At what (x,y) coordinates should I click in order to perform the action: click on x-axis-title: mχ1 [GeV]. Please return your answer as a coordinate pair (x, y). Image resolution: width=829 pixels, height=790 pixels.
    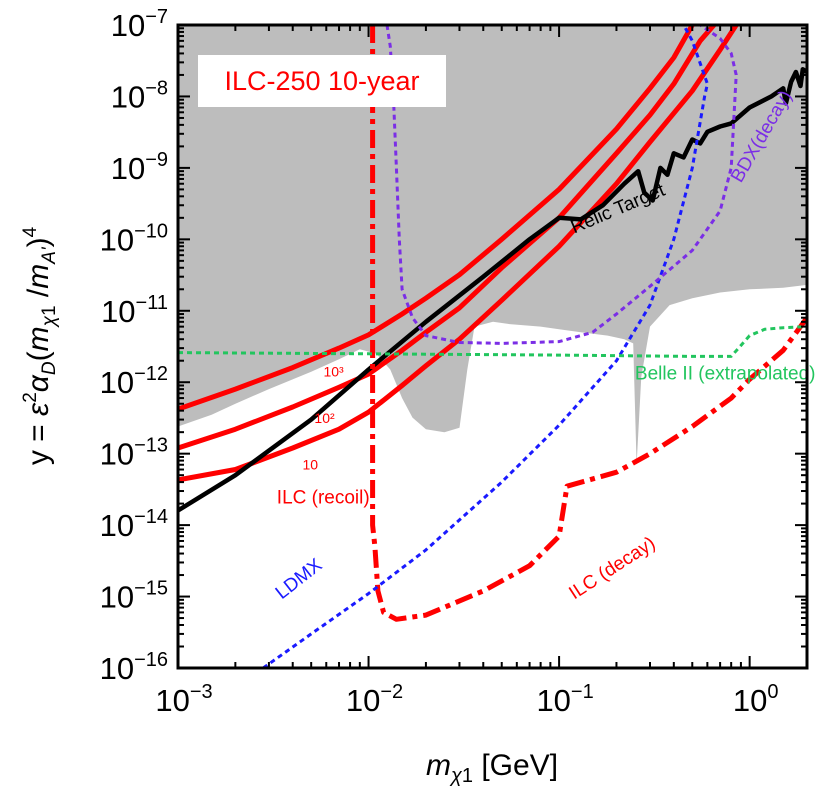
    Looking at the image, I should click on (492, 768).